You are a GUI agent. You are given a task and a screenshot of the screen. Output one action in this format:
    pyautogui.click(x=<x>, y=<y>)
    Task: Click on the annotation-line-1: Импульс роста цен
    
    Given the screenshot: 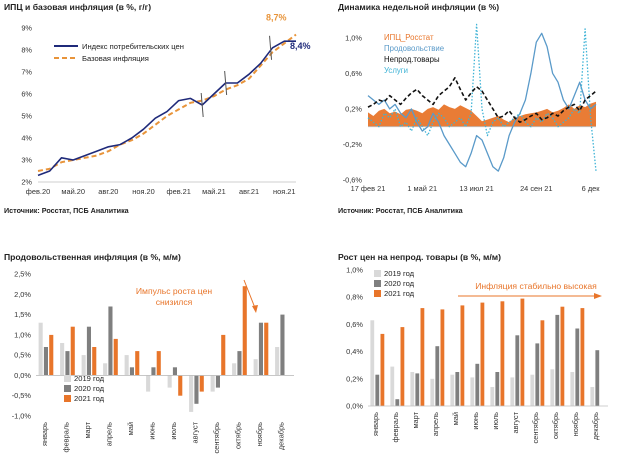 What is the action you would take?
    pyautogui.click(x=174, y=291)
    